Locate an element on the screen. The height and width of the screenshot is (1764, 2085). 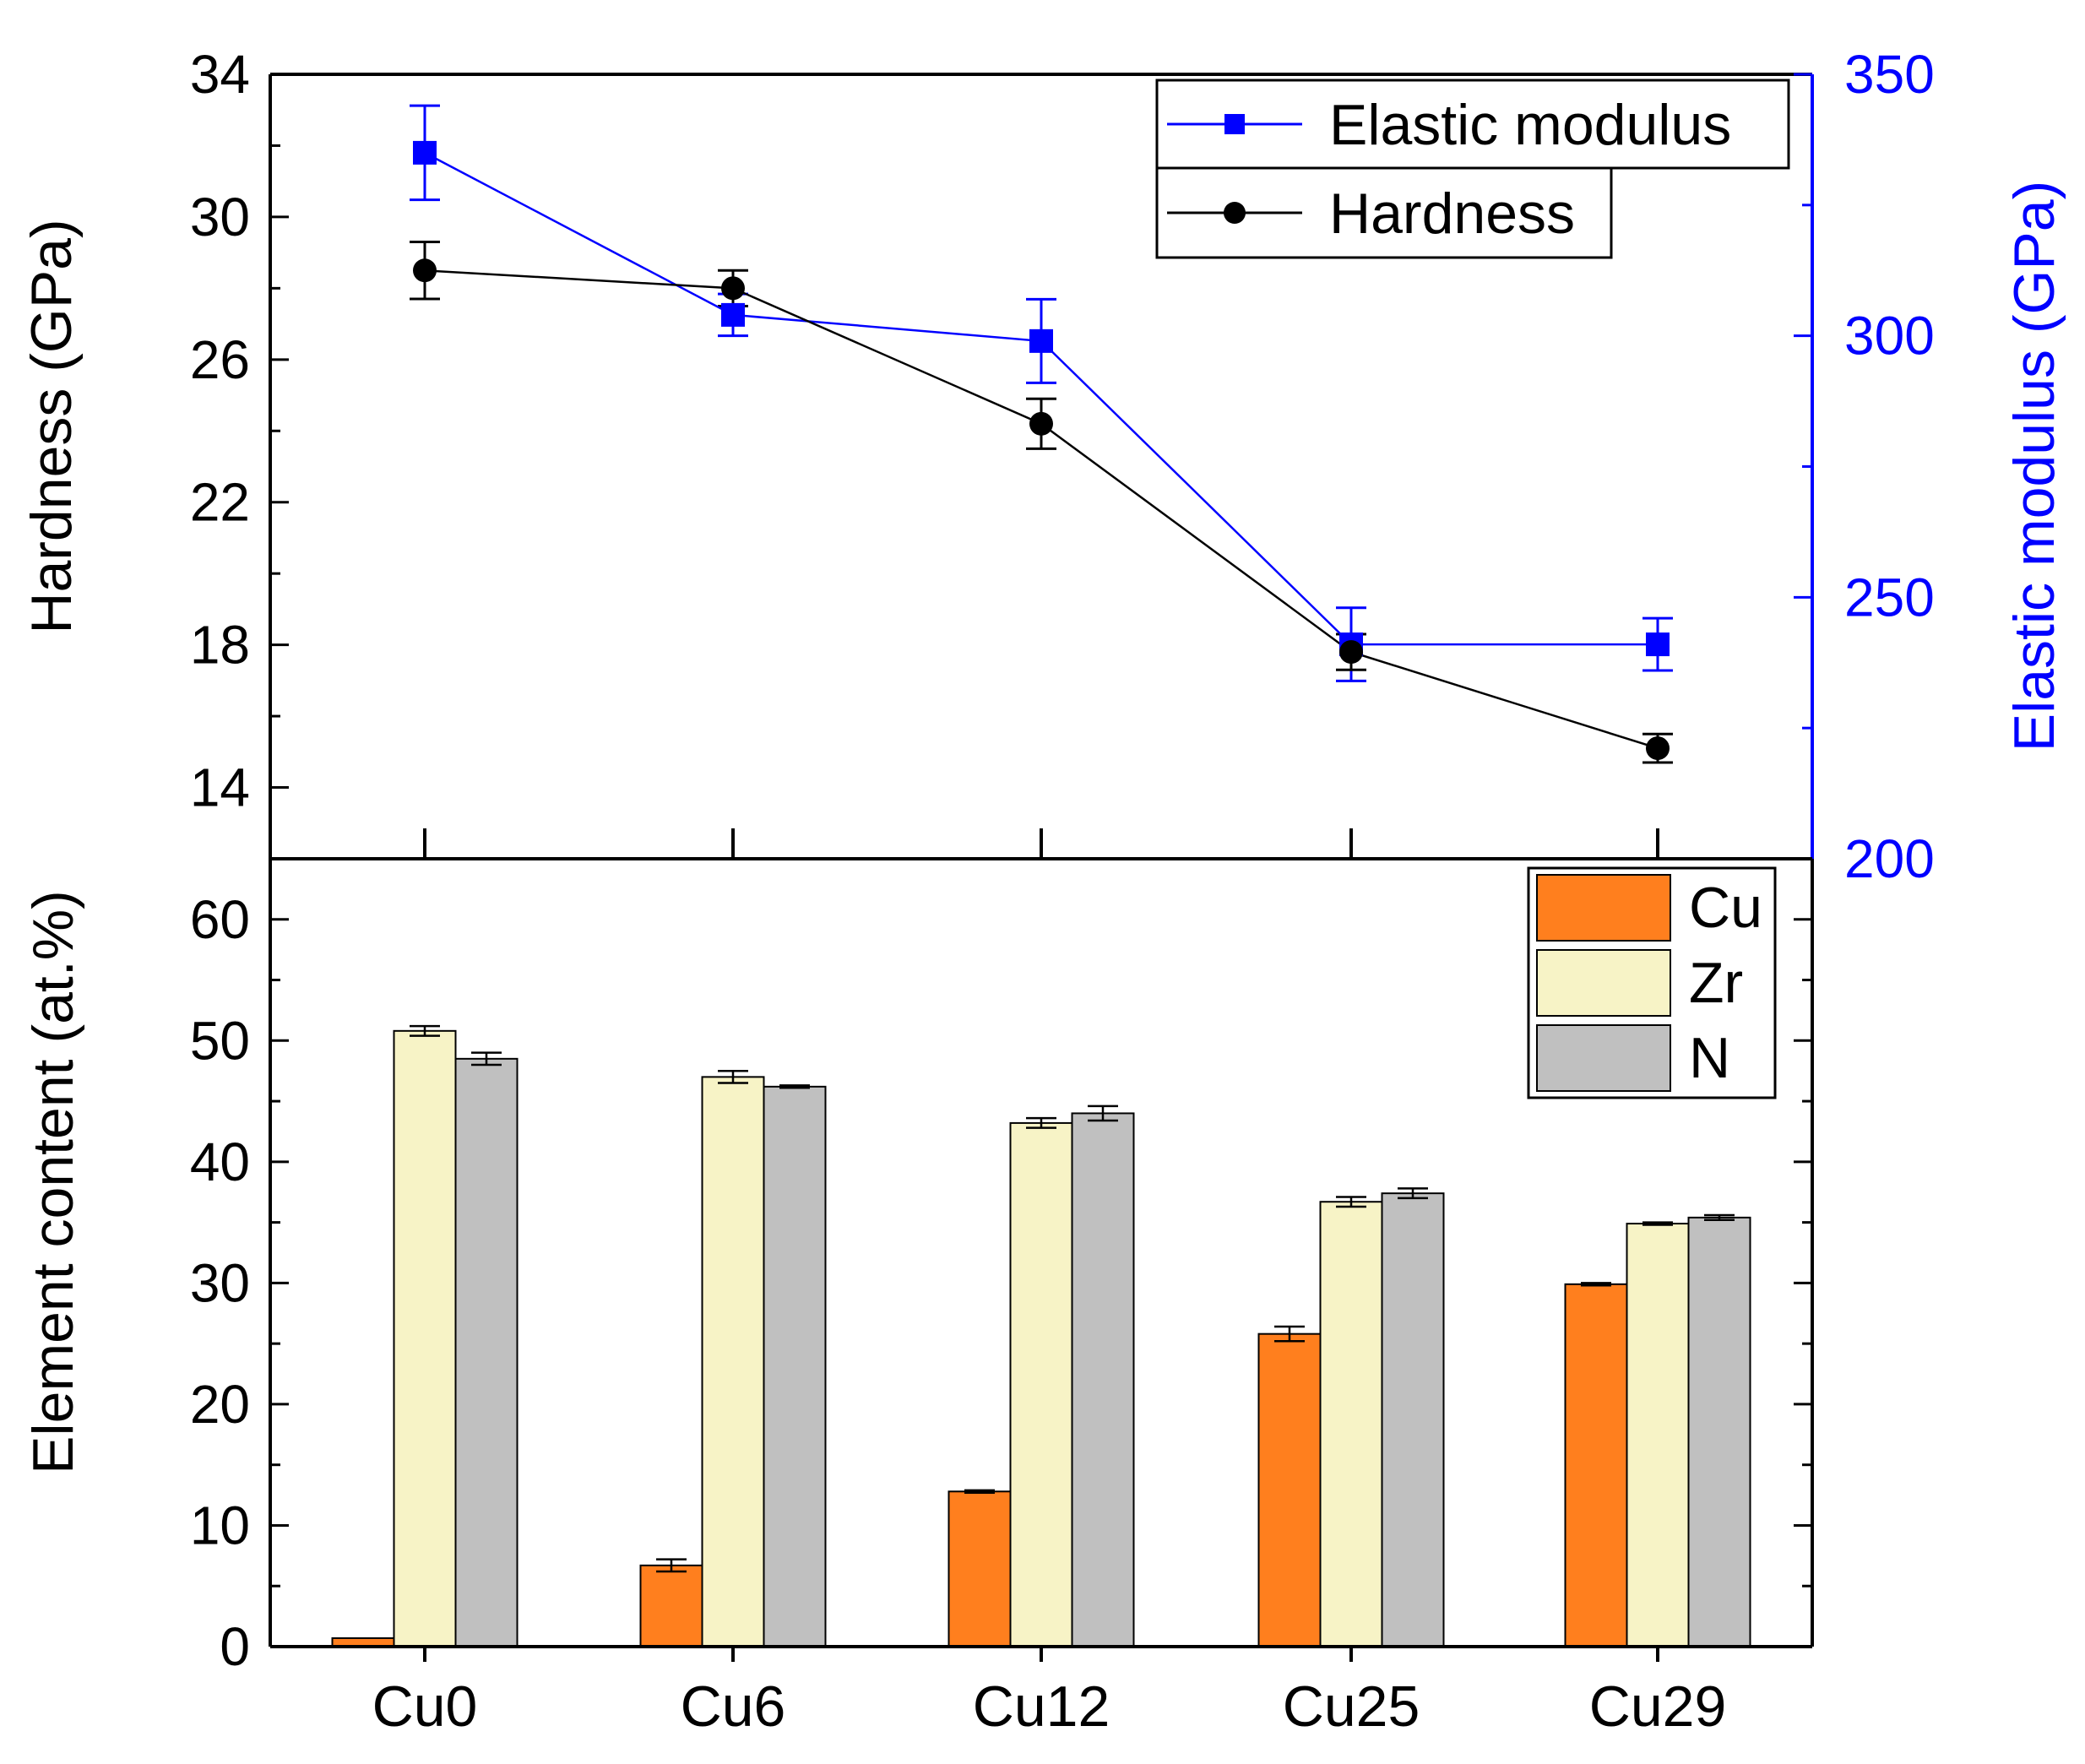
cu-bar-error-cu25 is located at coordinates (1289, 1334).